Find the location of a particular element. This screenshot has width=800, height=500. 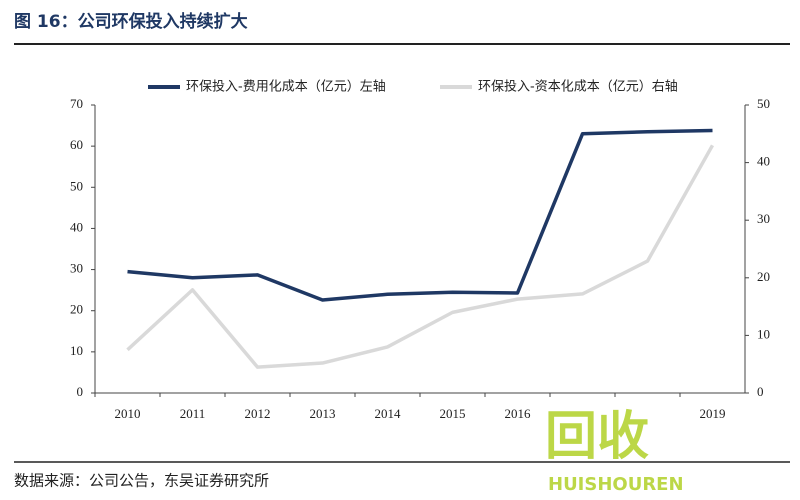

y-tick-label: 50 is located at coordinates (76, 185).